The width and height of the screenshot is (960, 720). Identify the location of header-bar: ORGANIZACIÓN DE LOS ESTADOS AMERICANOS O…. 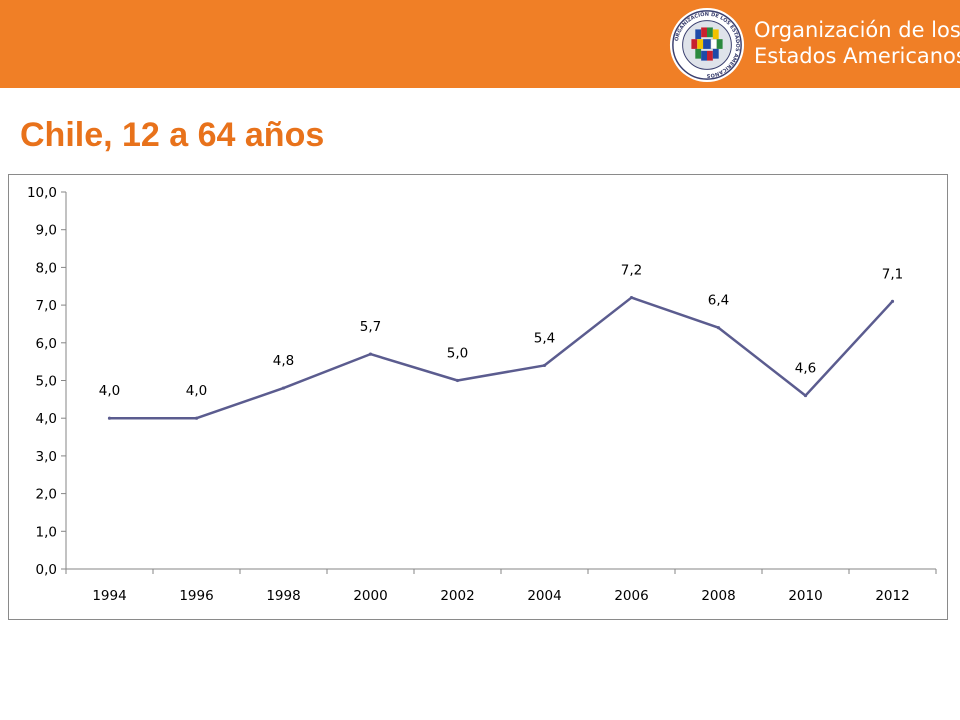
(480, 44).